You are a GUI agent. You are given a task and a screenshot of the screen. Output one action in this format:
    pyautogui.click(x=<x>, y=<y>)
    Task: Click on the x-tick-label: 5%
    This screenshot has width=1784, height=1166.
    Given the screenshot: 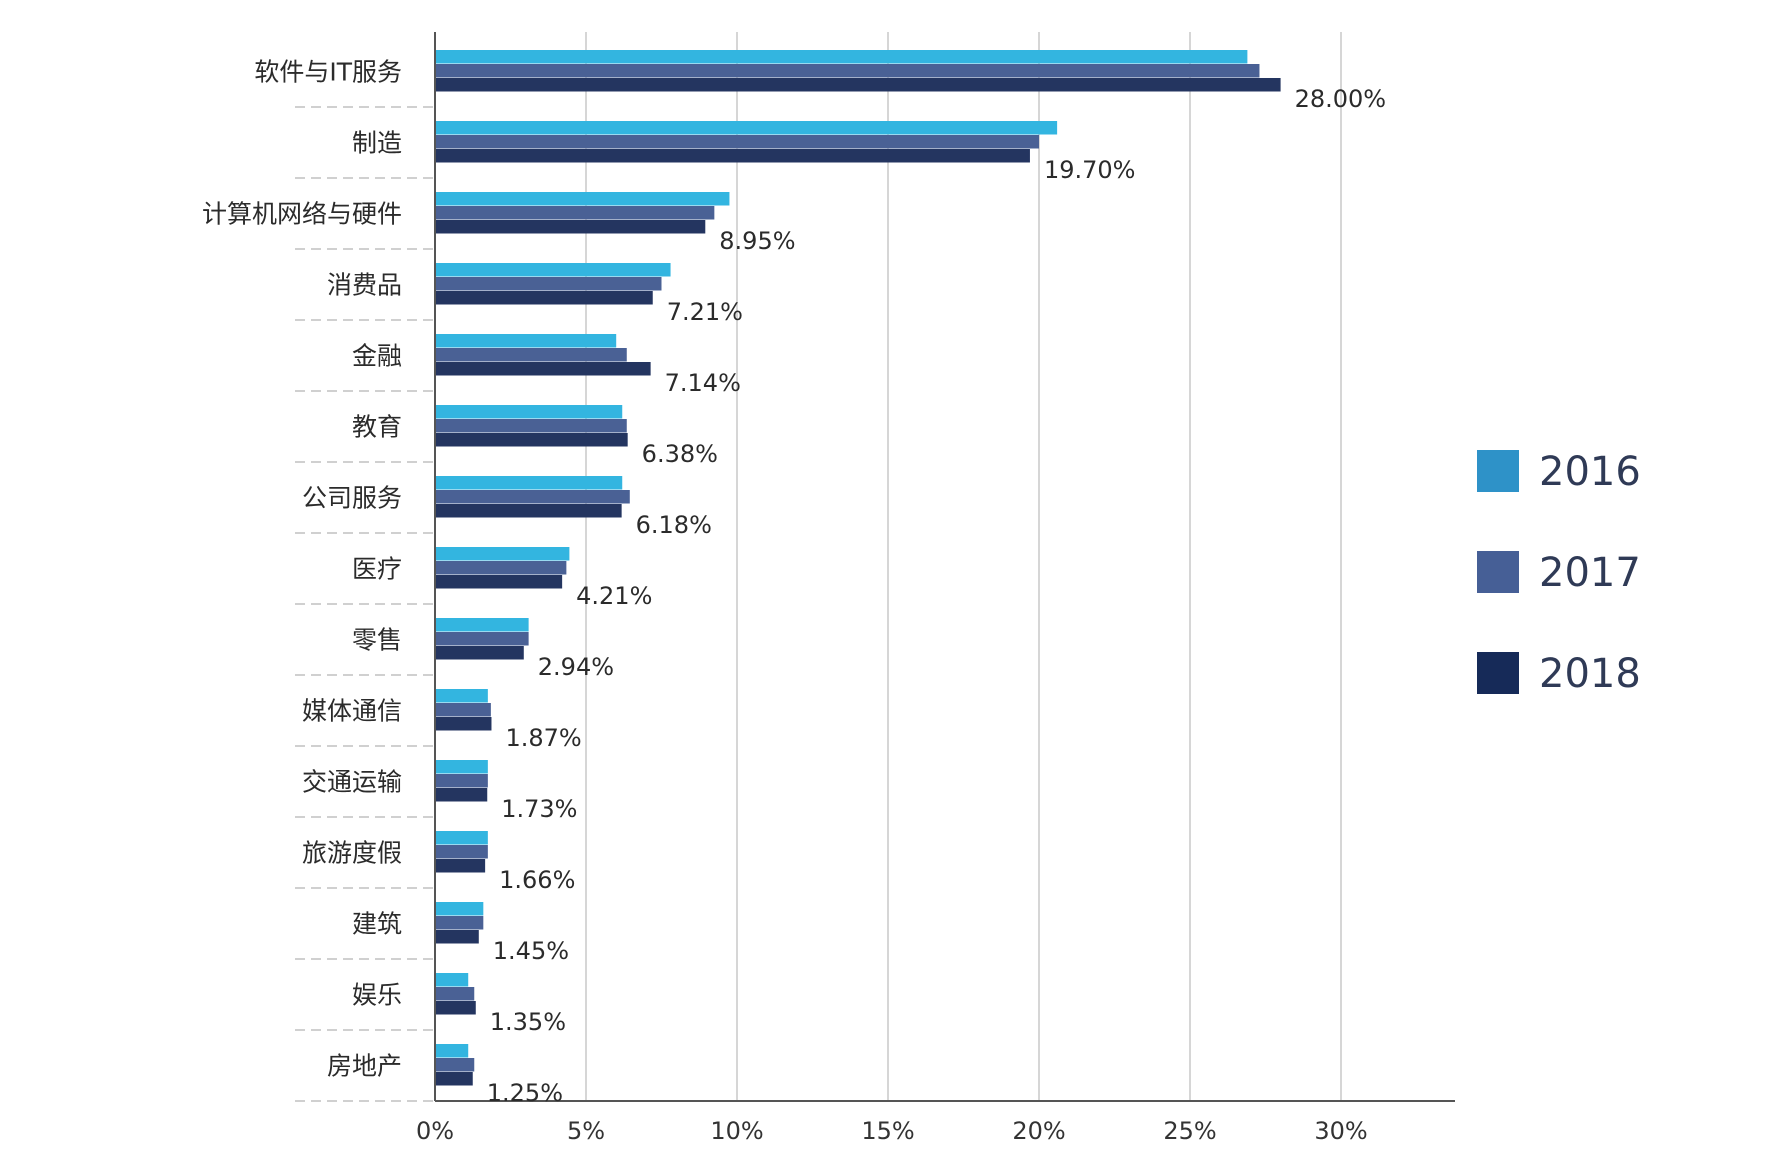 What is the action you would take?
    pyautogui.click(x=586, y=1131)
    